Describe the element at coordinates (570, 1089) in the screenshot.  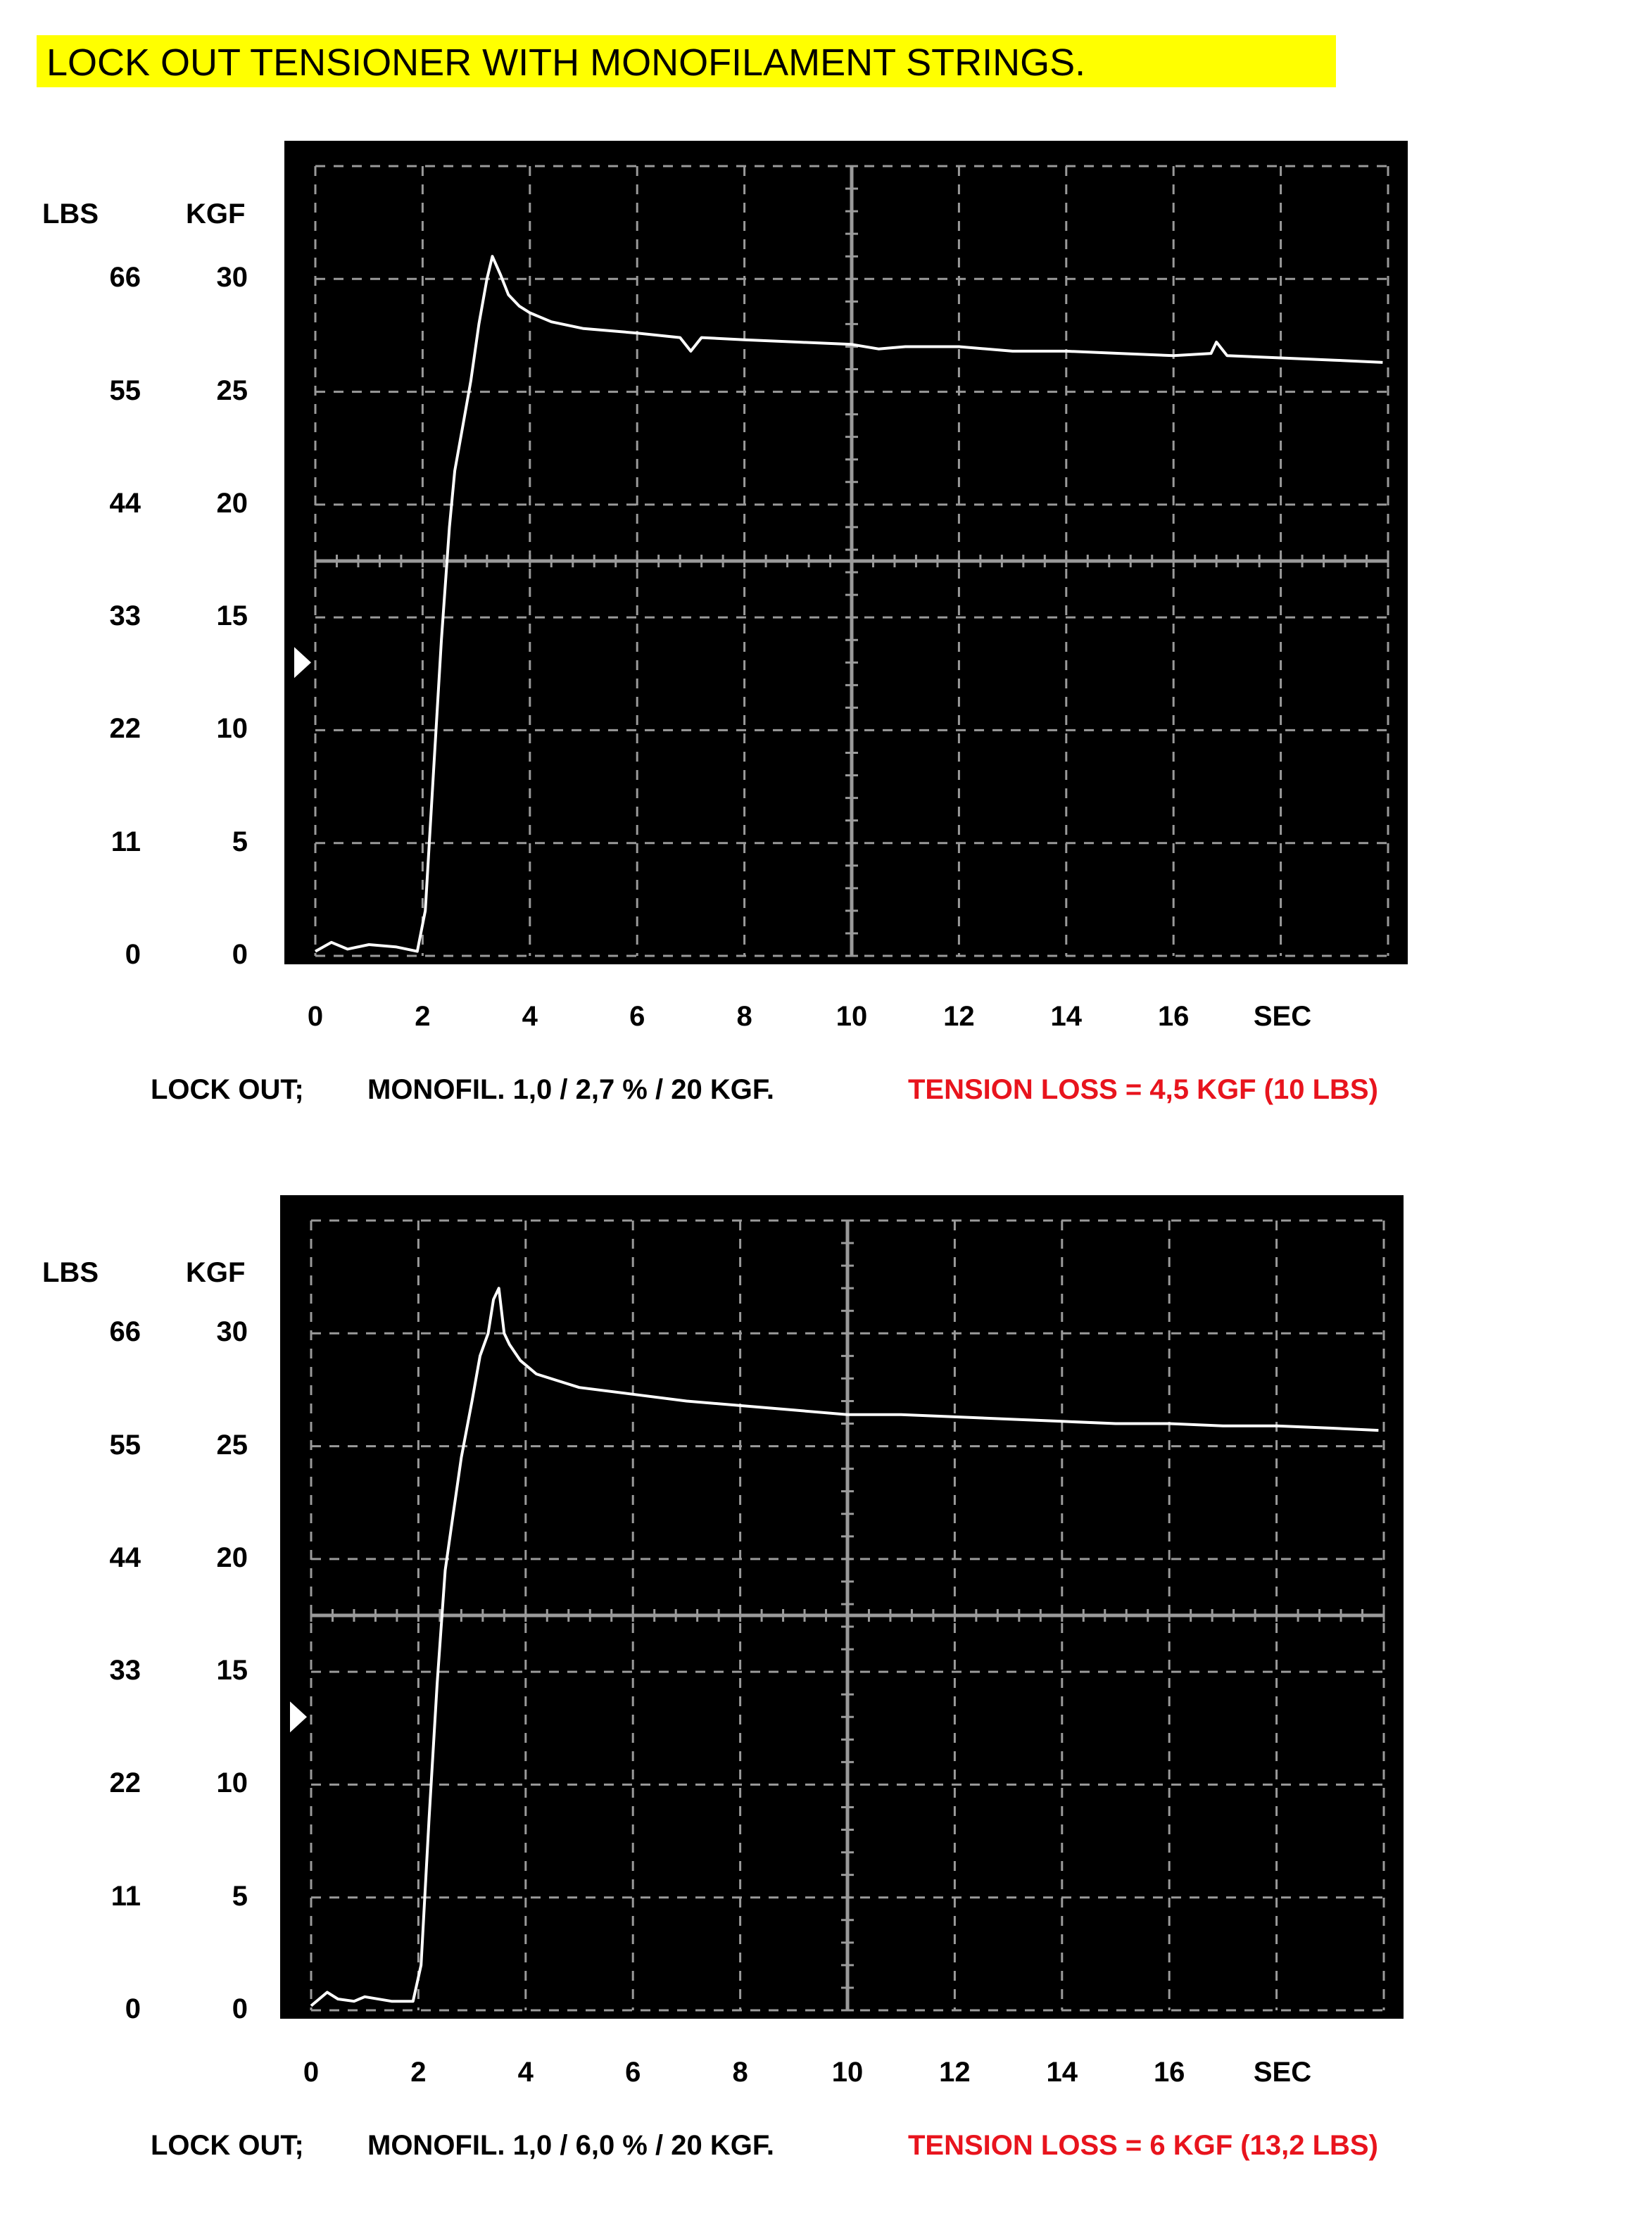
I see `caption-setting: MONOFIL. 1,0 / 2,7 % / 20 KGF.` at that location.